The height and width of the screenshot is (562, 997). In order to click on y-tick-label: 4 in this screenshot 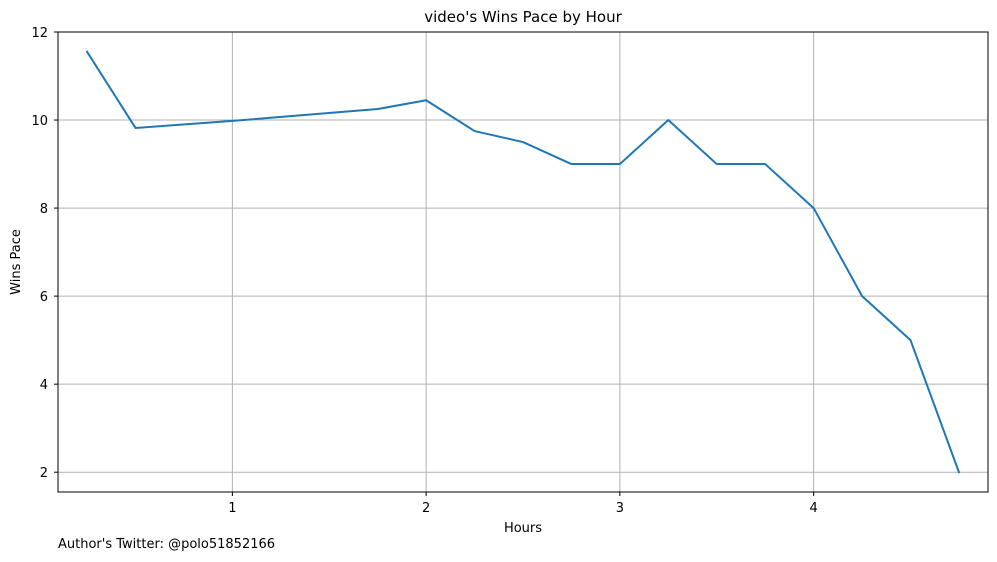, I will do `click(44, 385)`.